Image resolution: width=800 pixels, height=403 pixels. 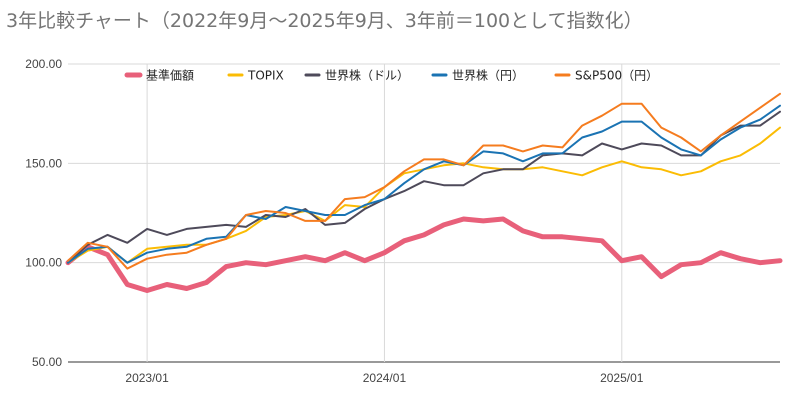 I want to click on legend-label: 世界株（円）, so click(x=488, y=75).